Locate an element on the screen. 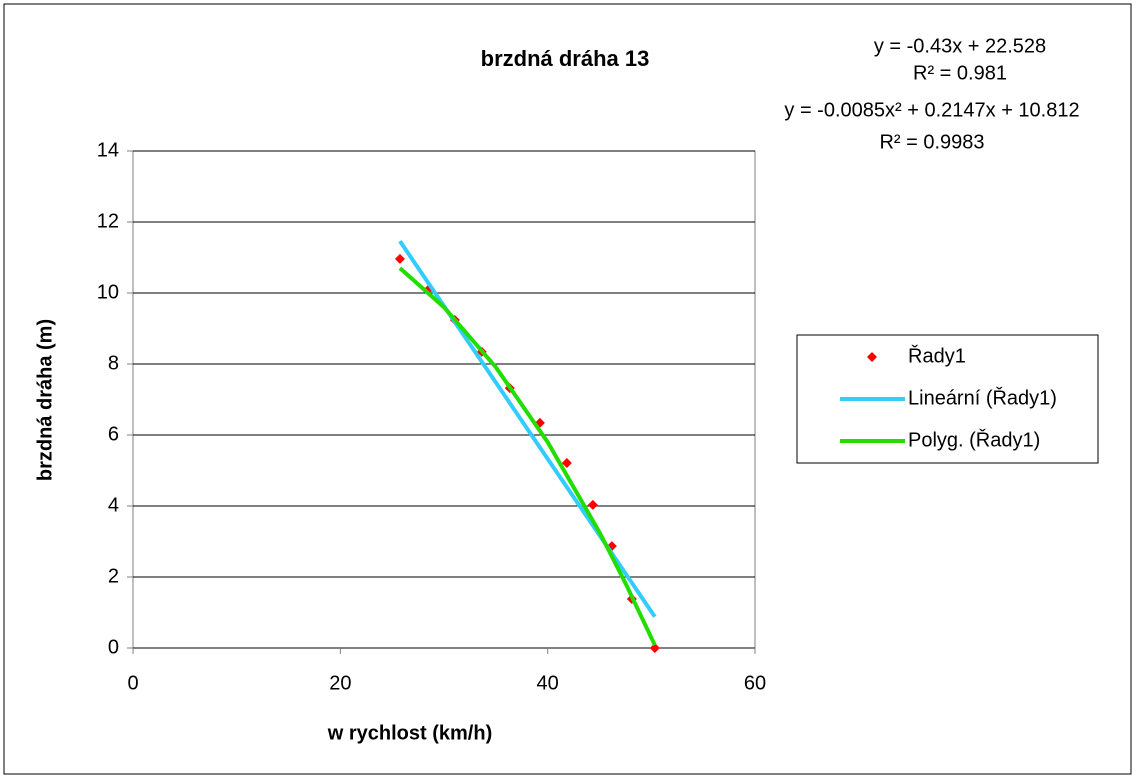 This screenshot has height=779, width=1136. trend-line is located at coordinates (527, 456).